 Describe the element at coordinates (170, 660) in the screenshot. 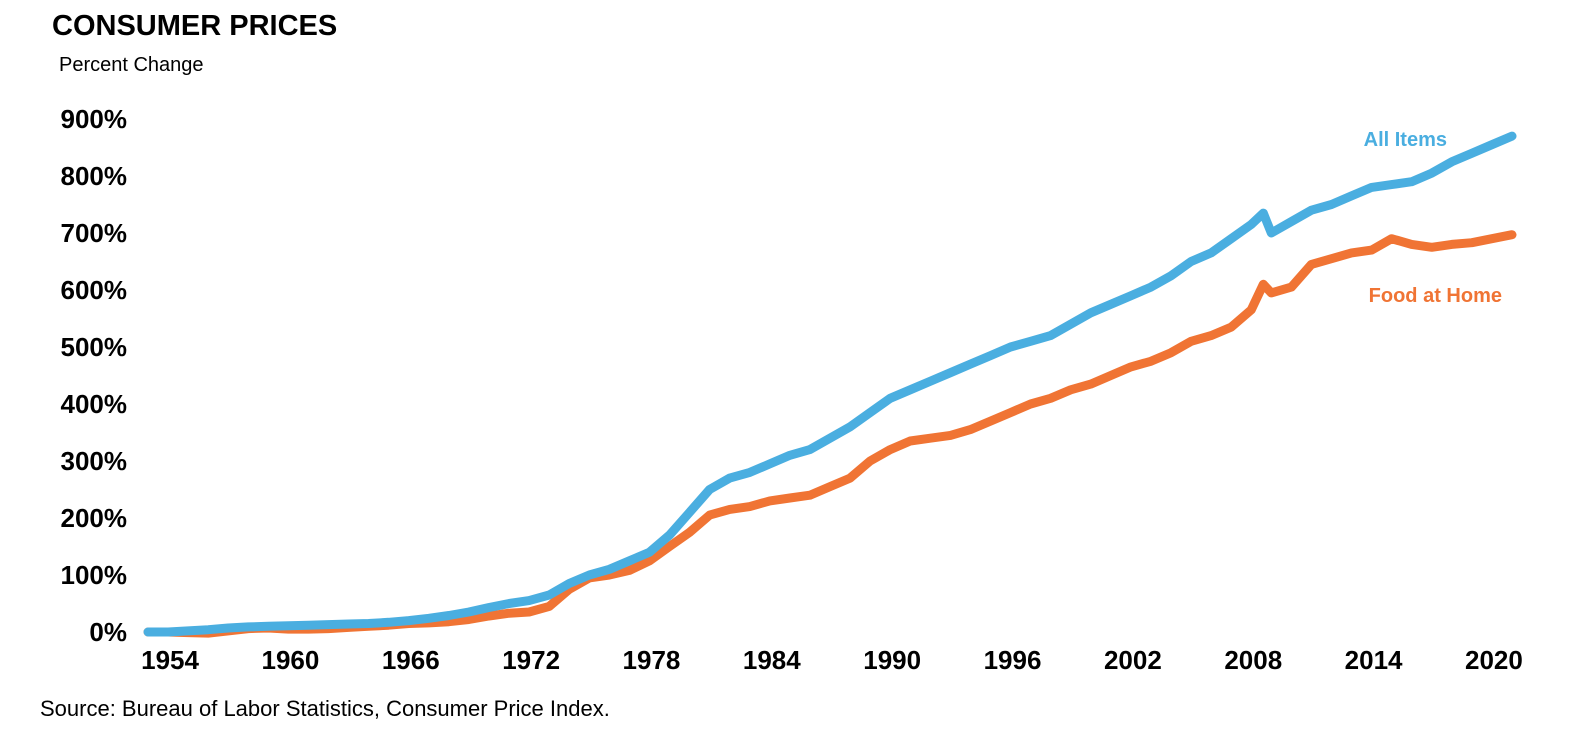

I see `x-tick-label: 1954` at that location.